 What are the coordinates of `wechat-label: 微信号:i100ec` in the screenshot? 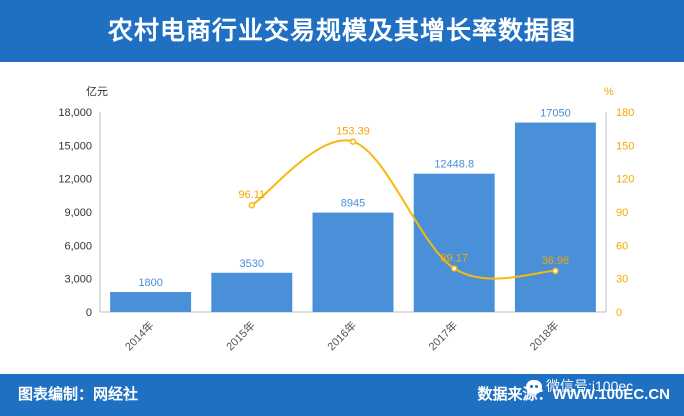 It's located at (590, 386).